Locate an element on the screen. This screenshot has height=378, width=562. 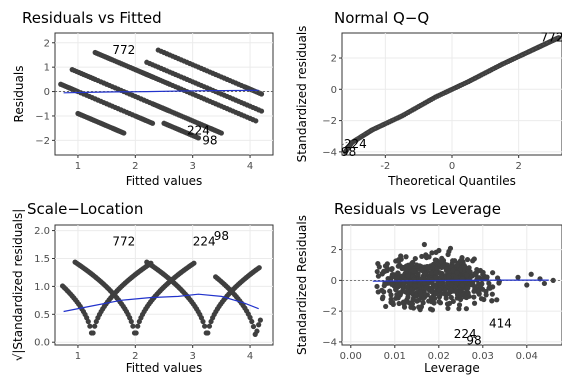
y-axis-label: Standardized Residuals is located at coordinates (302, 285).